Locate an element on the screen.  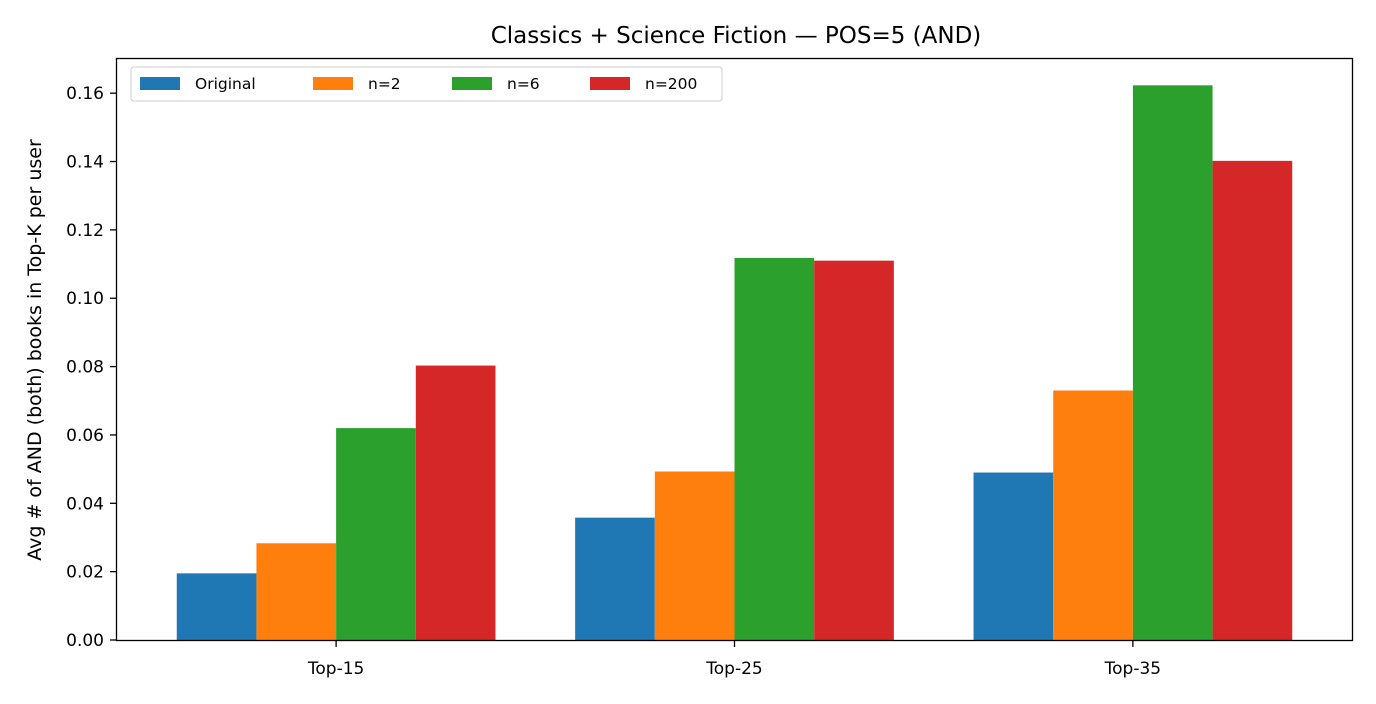
y-axis-ticks: 0.00 0.02 0.04 0.06 0.08 0.10 0.12 0.14 0.16 is located at coordinates (91, 367).